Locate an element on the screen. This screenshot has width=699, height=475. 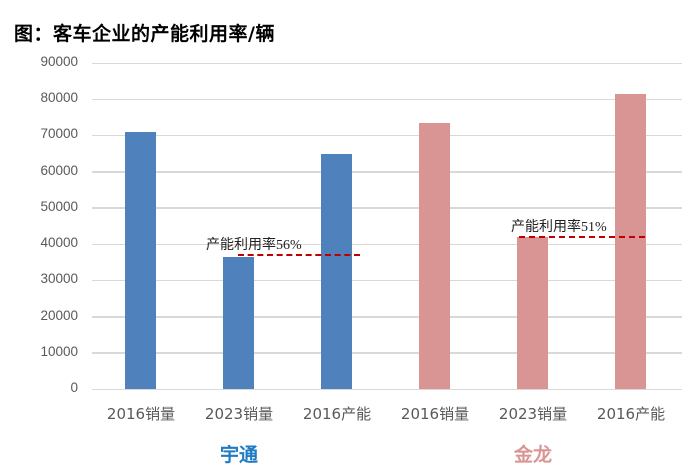
y-axis-tick-label: 80000 is located at coordinates (59, 98).